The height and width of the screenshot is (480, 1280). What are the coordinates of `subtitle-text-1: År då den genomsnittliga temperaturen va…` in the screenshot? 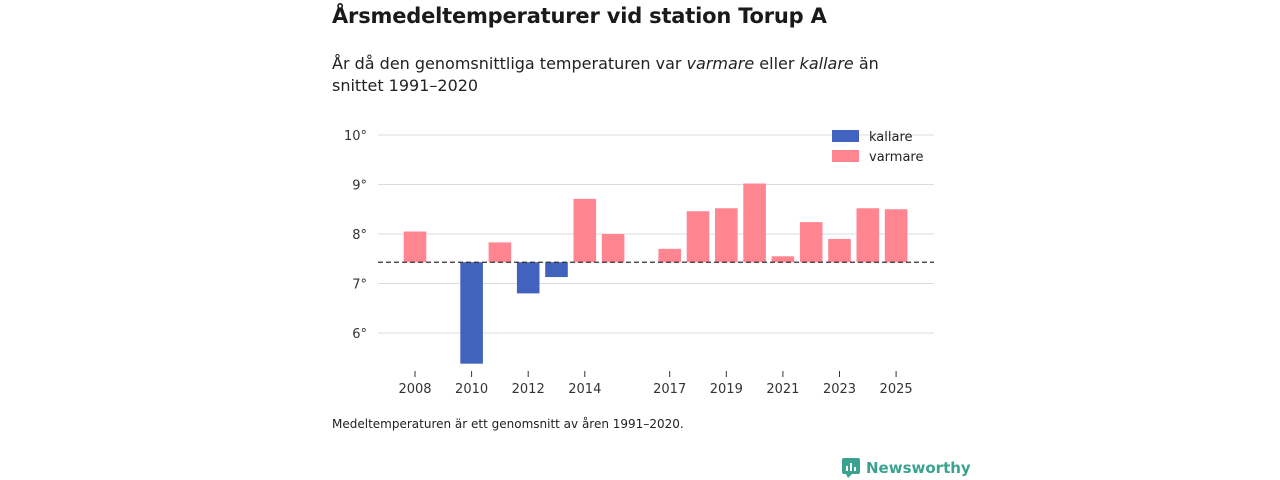 It's located at (509, 63).